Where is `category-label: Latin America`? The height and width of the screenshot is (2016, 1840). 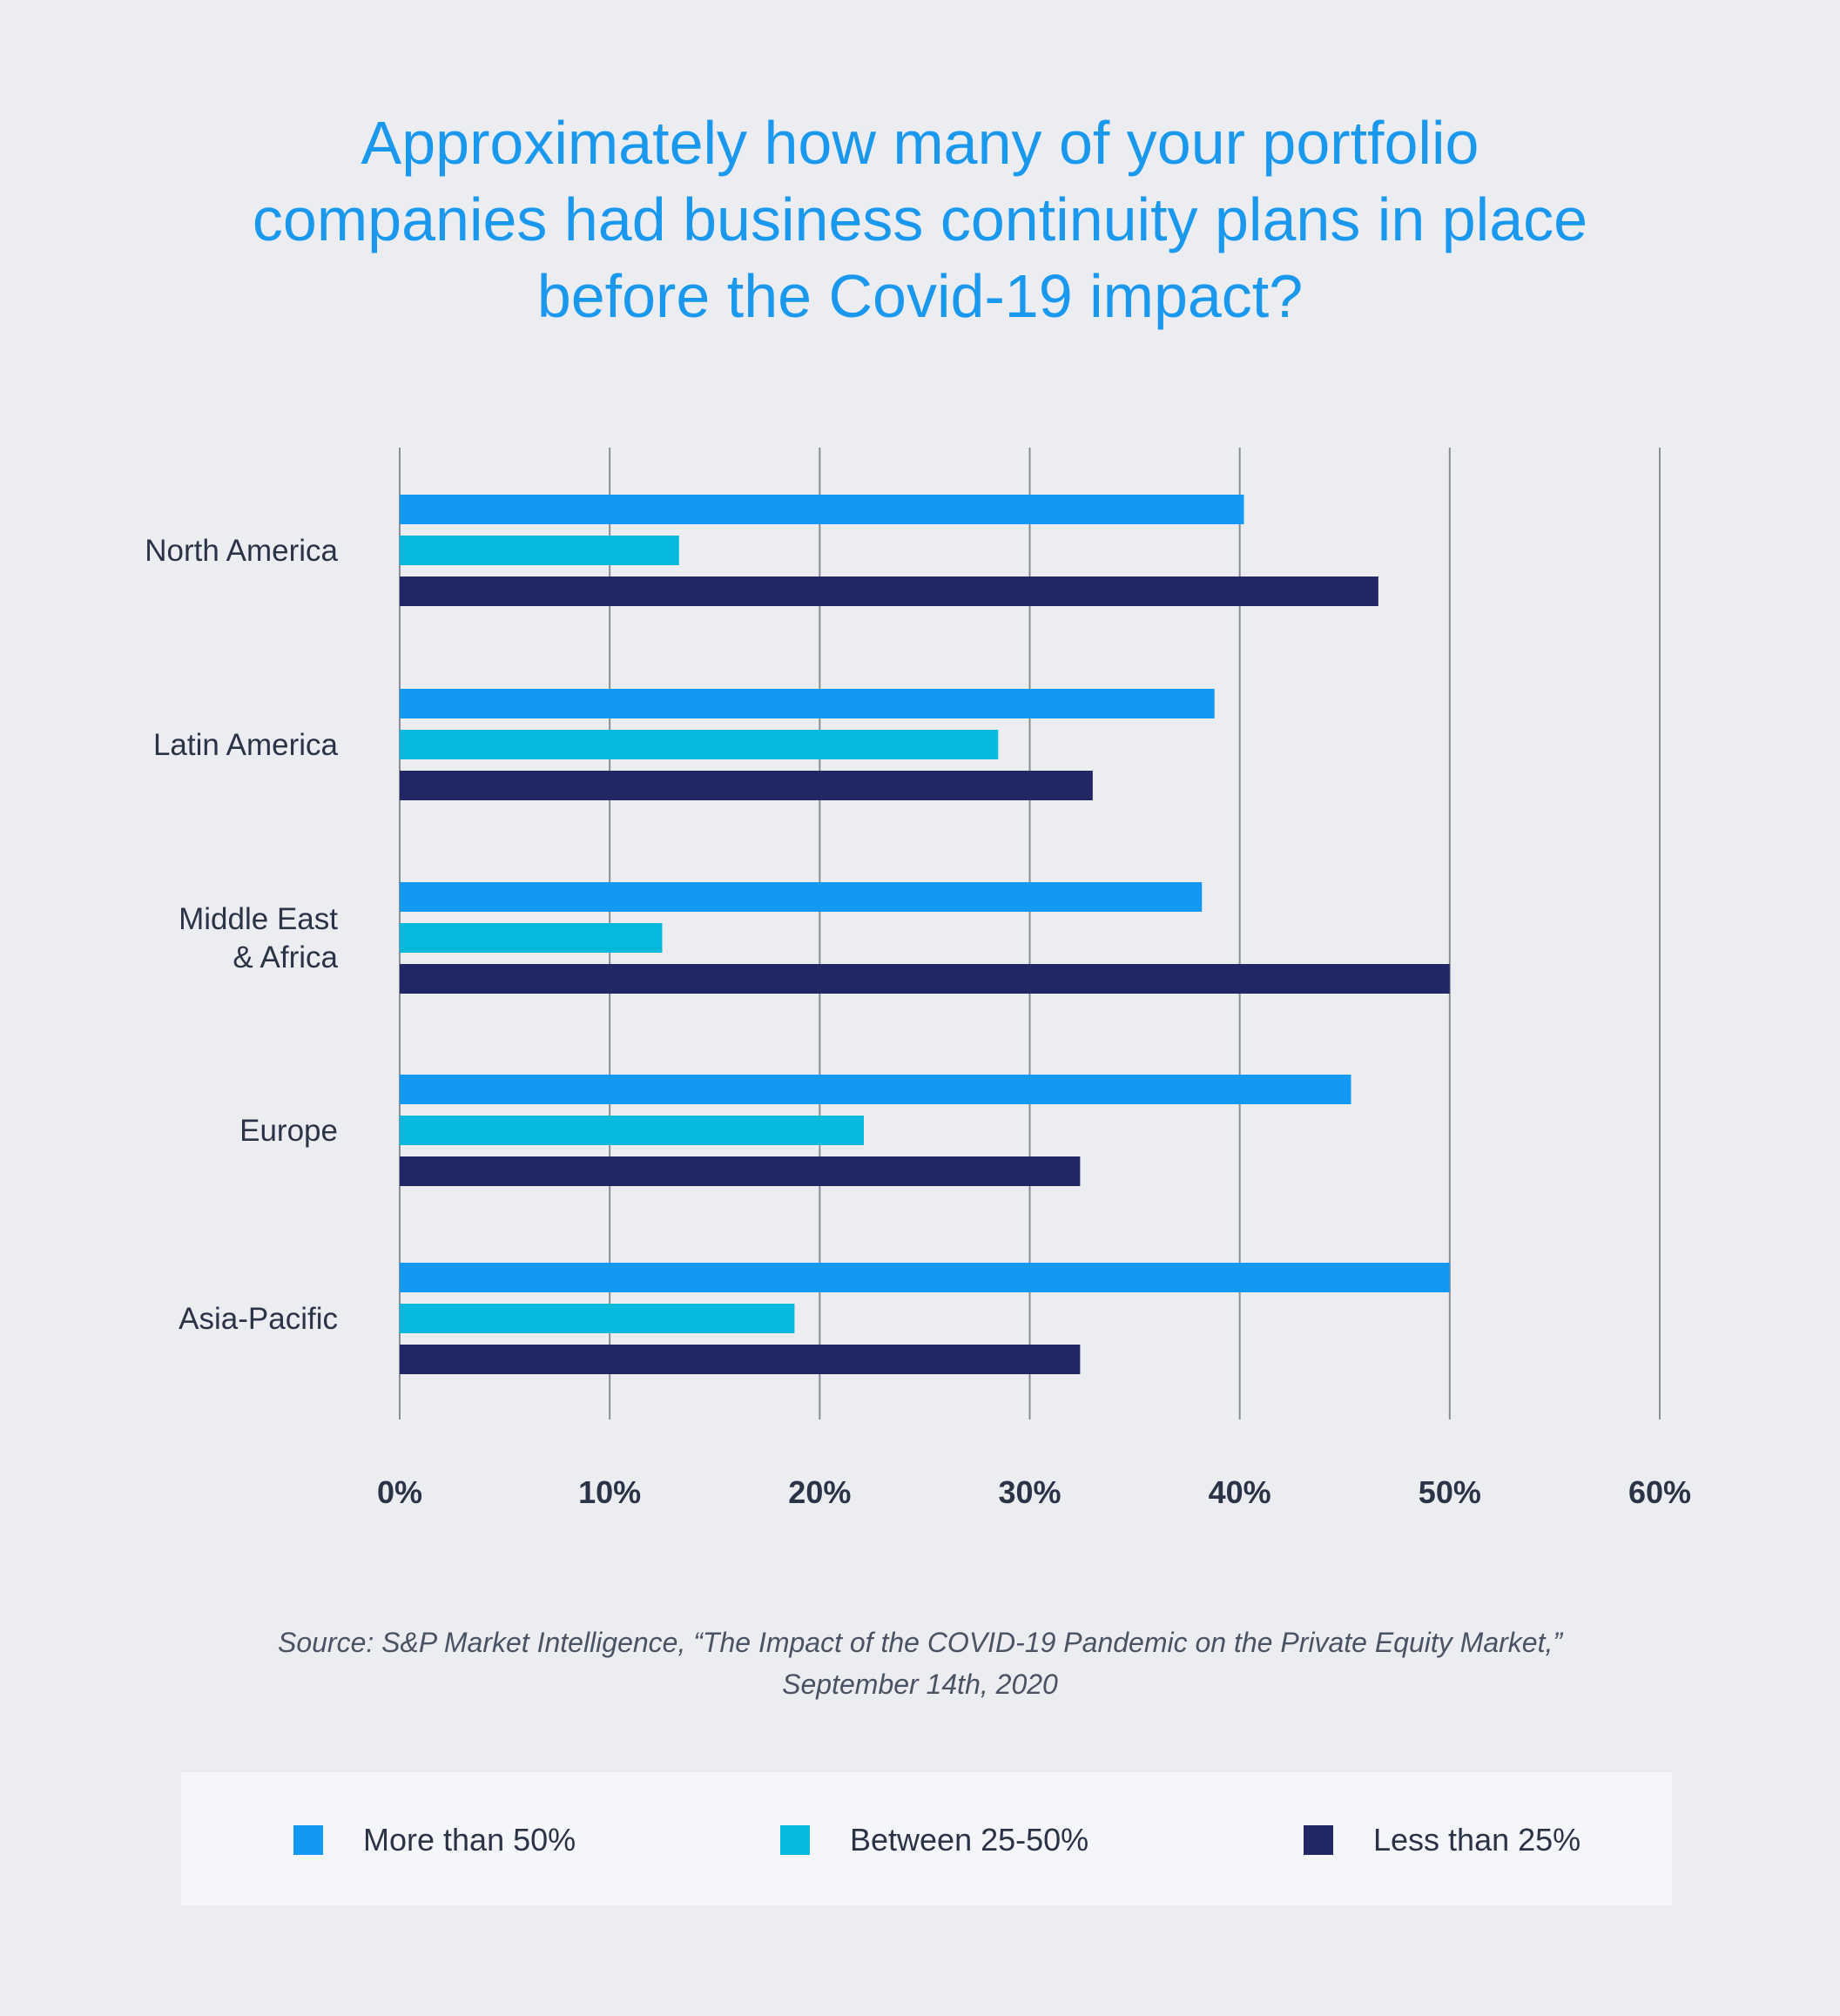
category-label: Latin America is located at coordinates (246, 745).